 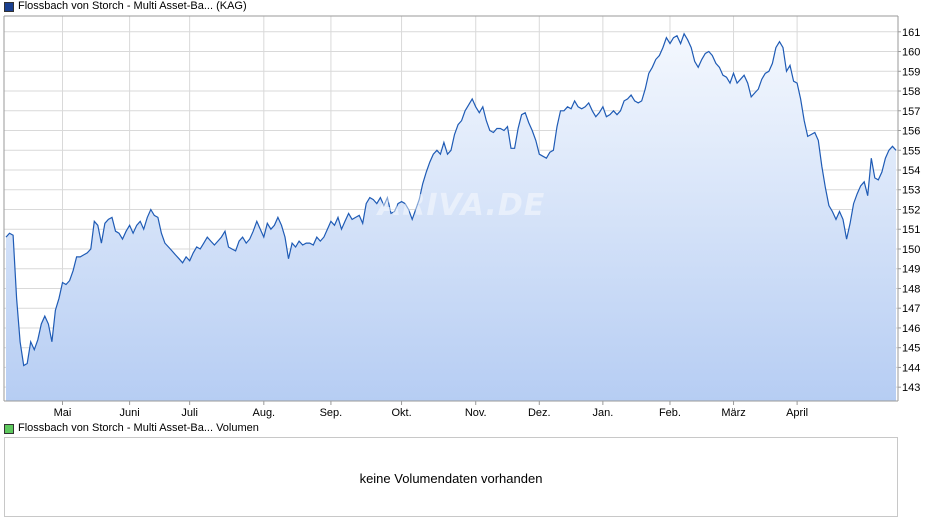 I want to click on y-tick-label: 152, so click(x=911, y=210).